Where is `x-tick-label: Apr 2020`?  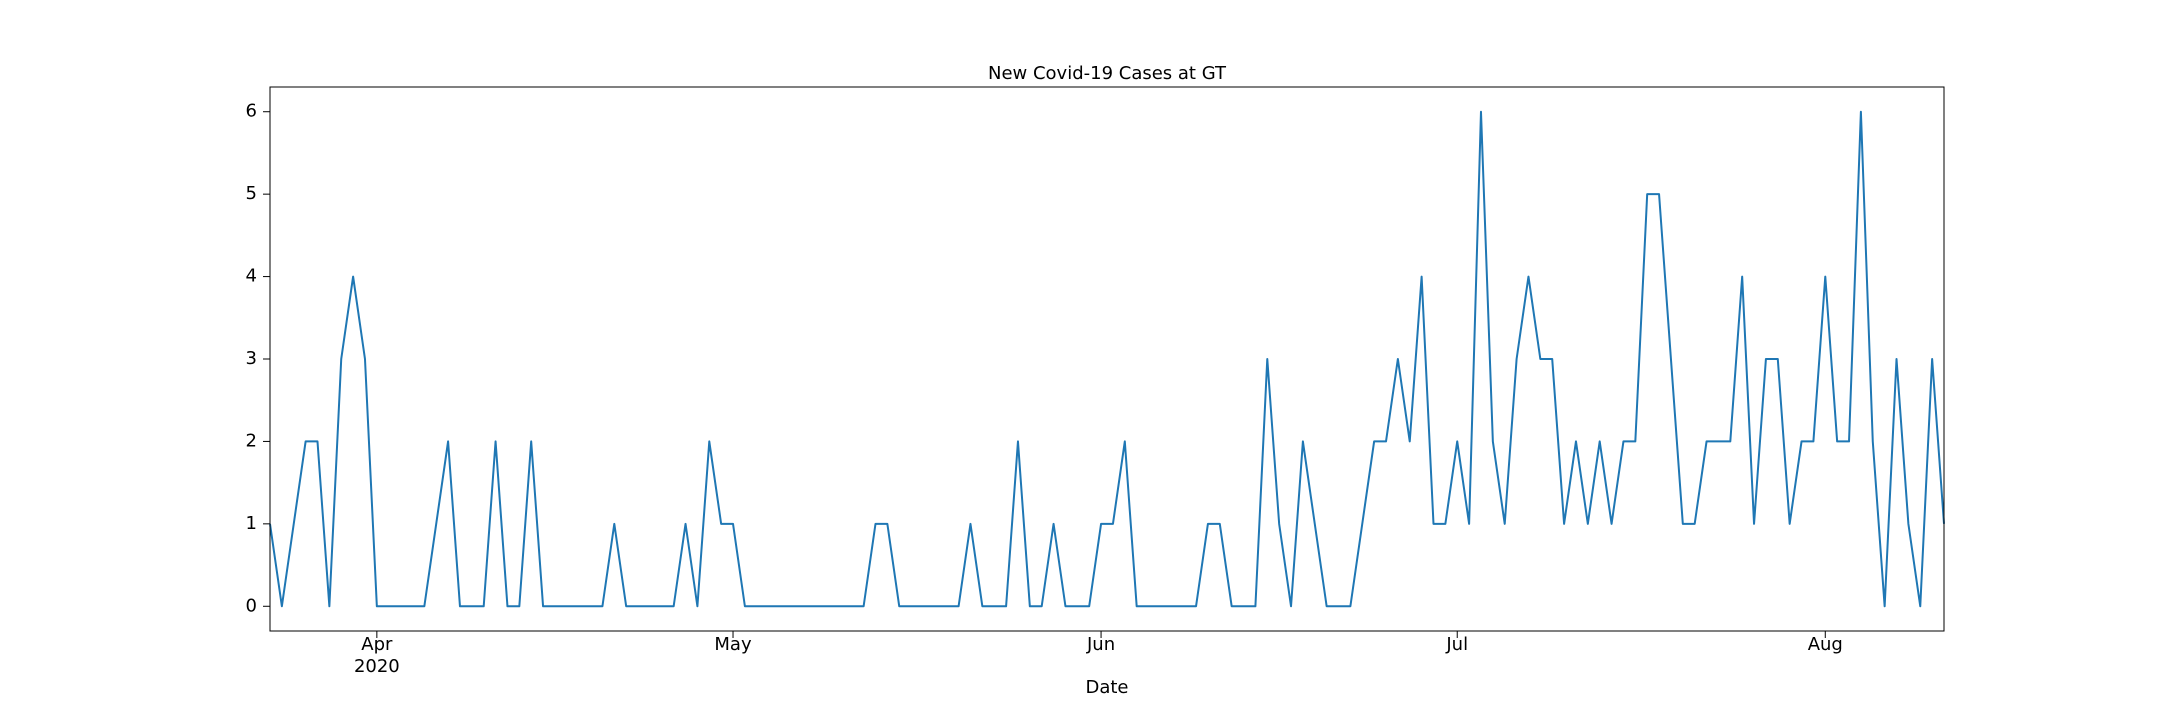
x-tick-label: Apr 2020 is located at coordinates (377, 655).